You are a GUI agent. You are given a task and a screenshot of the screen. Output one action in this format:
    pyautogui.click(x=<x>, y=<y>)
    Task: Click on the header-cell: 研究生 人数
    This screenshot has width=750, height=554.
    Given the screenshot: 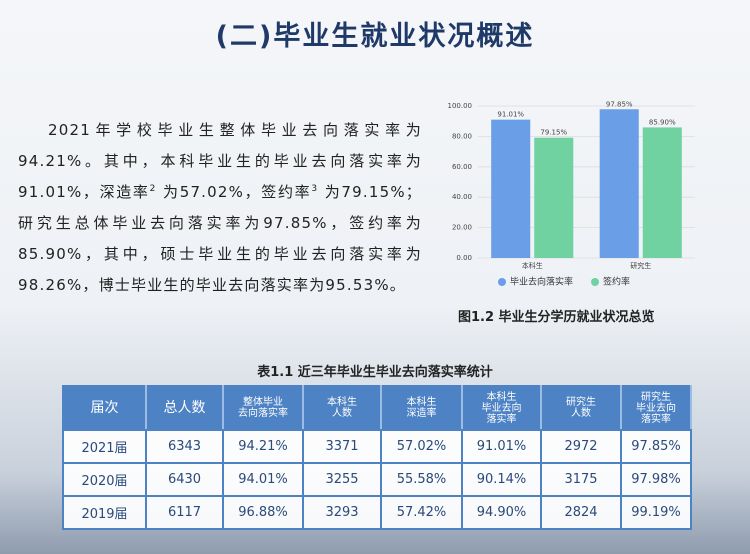 What is the action you would take?
    pyautogui.click(x=581, y=408)
    